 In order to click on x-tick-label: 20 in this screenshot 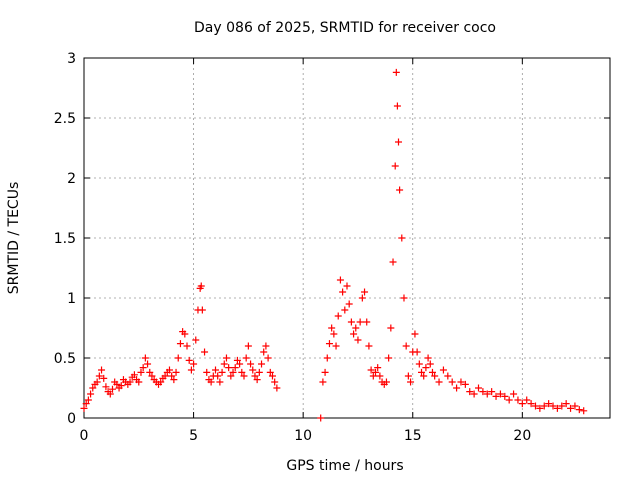, I will do `click(522, 436)`.